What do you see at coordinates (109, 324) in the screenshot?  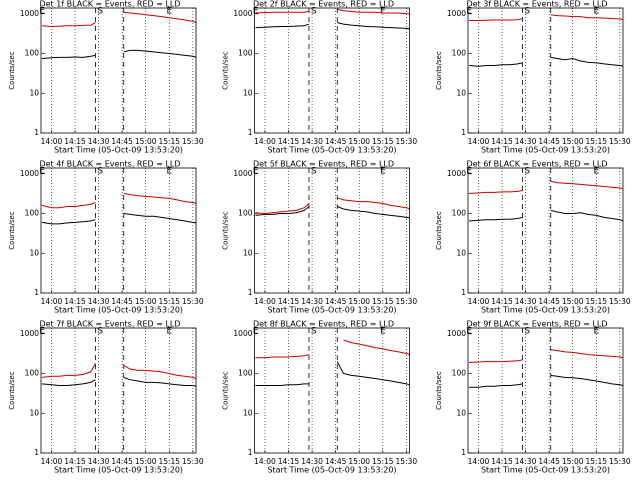 I see `chart-title: Det 7f BLACK = Events, RED = LLD` at bounding box center [109, 324].